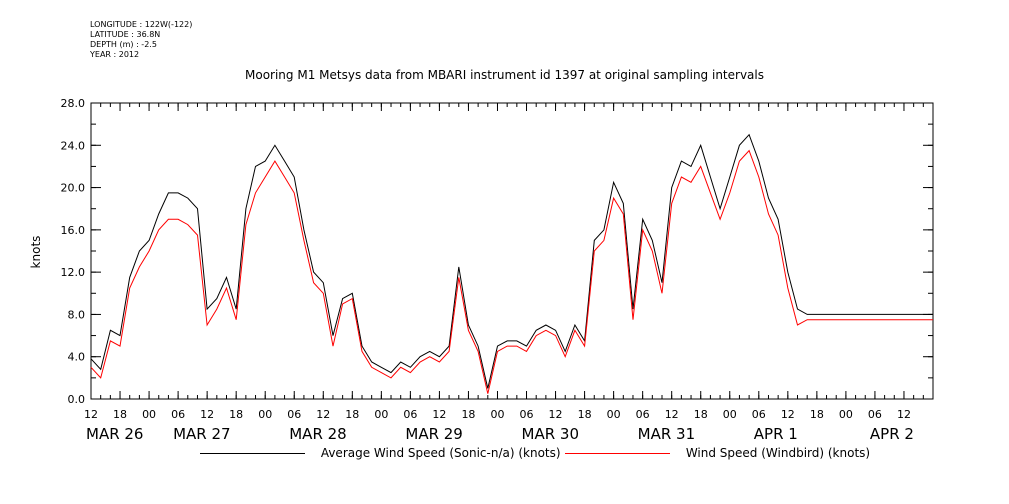 The height and width of the screenshot is (504, 1009). What do you see at coordinates (115, 54) in the screenshot?
I see `year-label: YEAR : 2012` at bounding box center [115, 54].